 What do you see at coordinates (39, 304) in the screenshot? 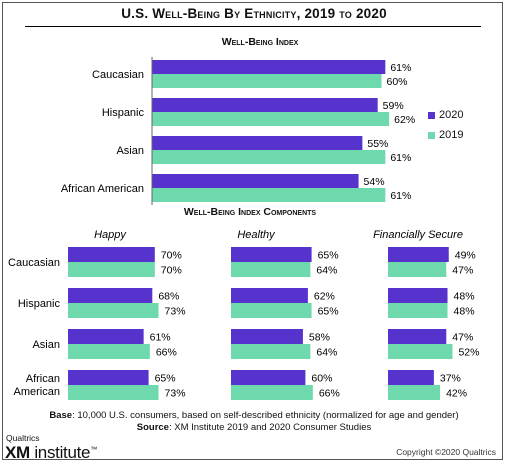
I see `component-category-label-hispanic: Hispanic` at bounding box center [39, 304].